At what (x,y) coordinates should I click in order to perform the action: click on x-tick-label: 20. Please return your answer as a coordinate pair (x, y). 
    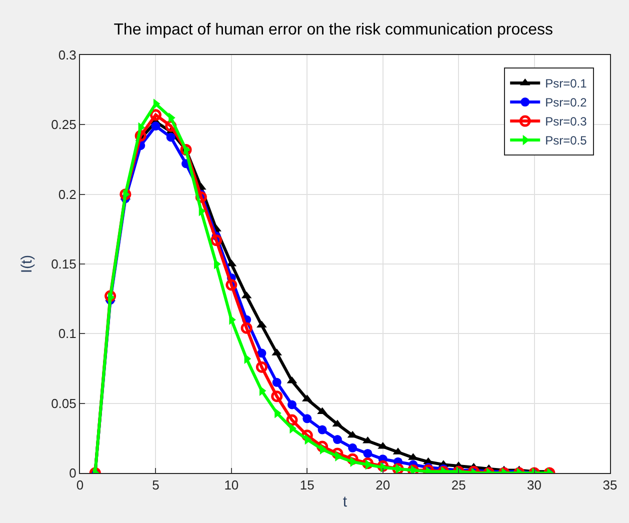
    Looking at the image, I should click on (383, 485).